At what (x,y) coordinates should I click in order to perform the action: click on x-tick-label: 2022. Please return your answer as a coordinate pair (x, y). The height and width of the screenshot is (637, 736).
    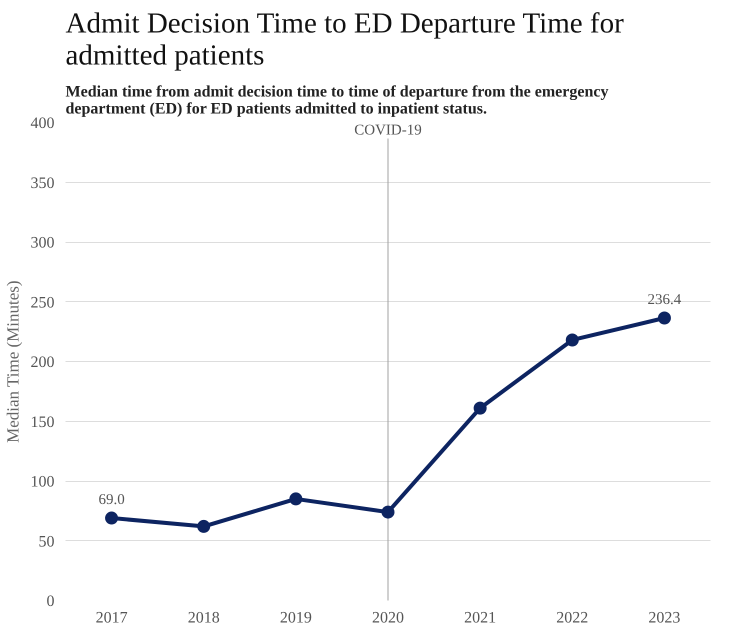
    Looking at the image, I should click on (572, 618).